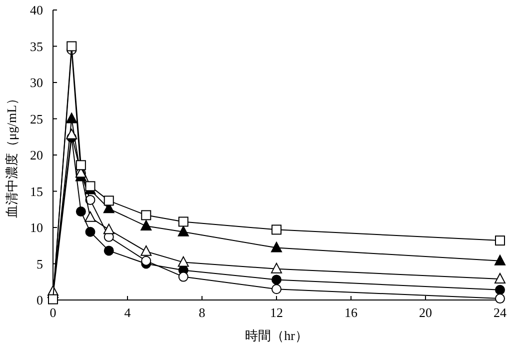 The width and height of the screenshot is (511, 350). I want to click on y-tick-label: 0, so click(39, 300).